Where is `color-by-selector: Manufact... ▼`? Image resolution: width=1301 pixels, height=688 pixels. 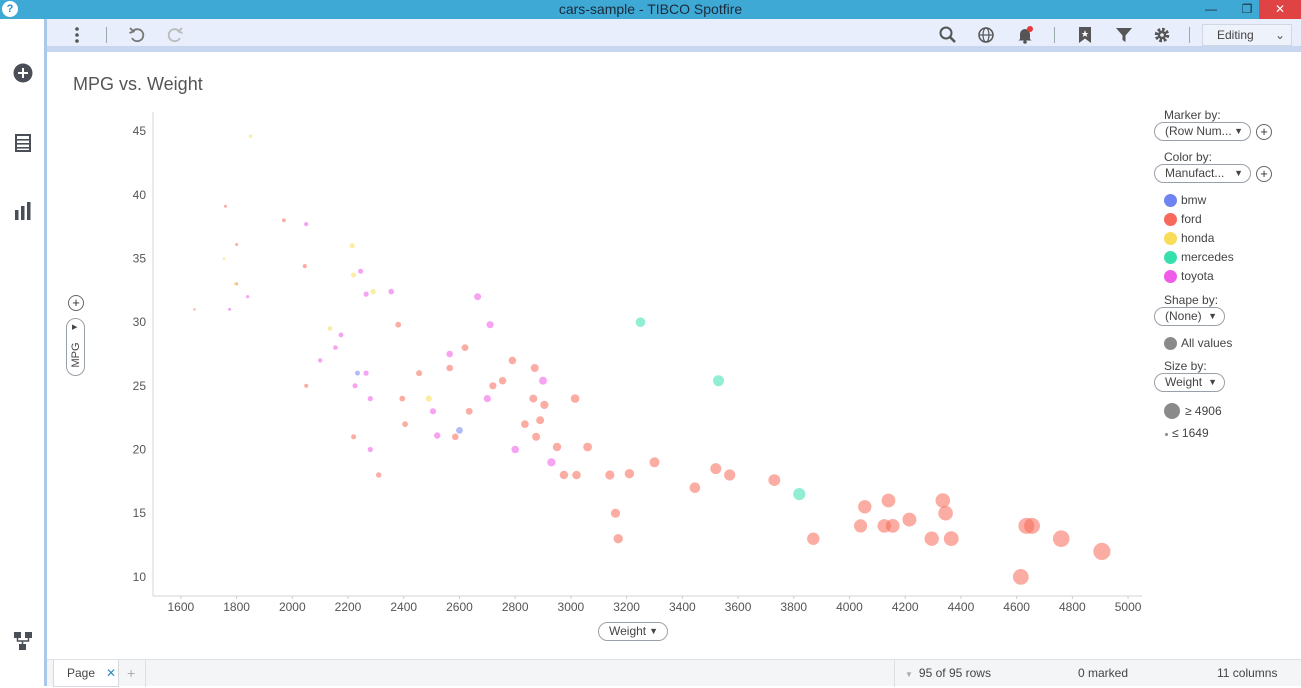
color-by-selector: Manufact... ▼ is located at coordinates (1202, 173).